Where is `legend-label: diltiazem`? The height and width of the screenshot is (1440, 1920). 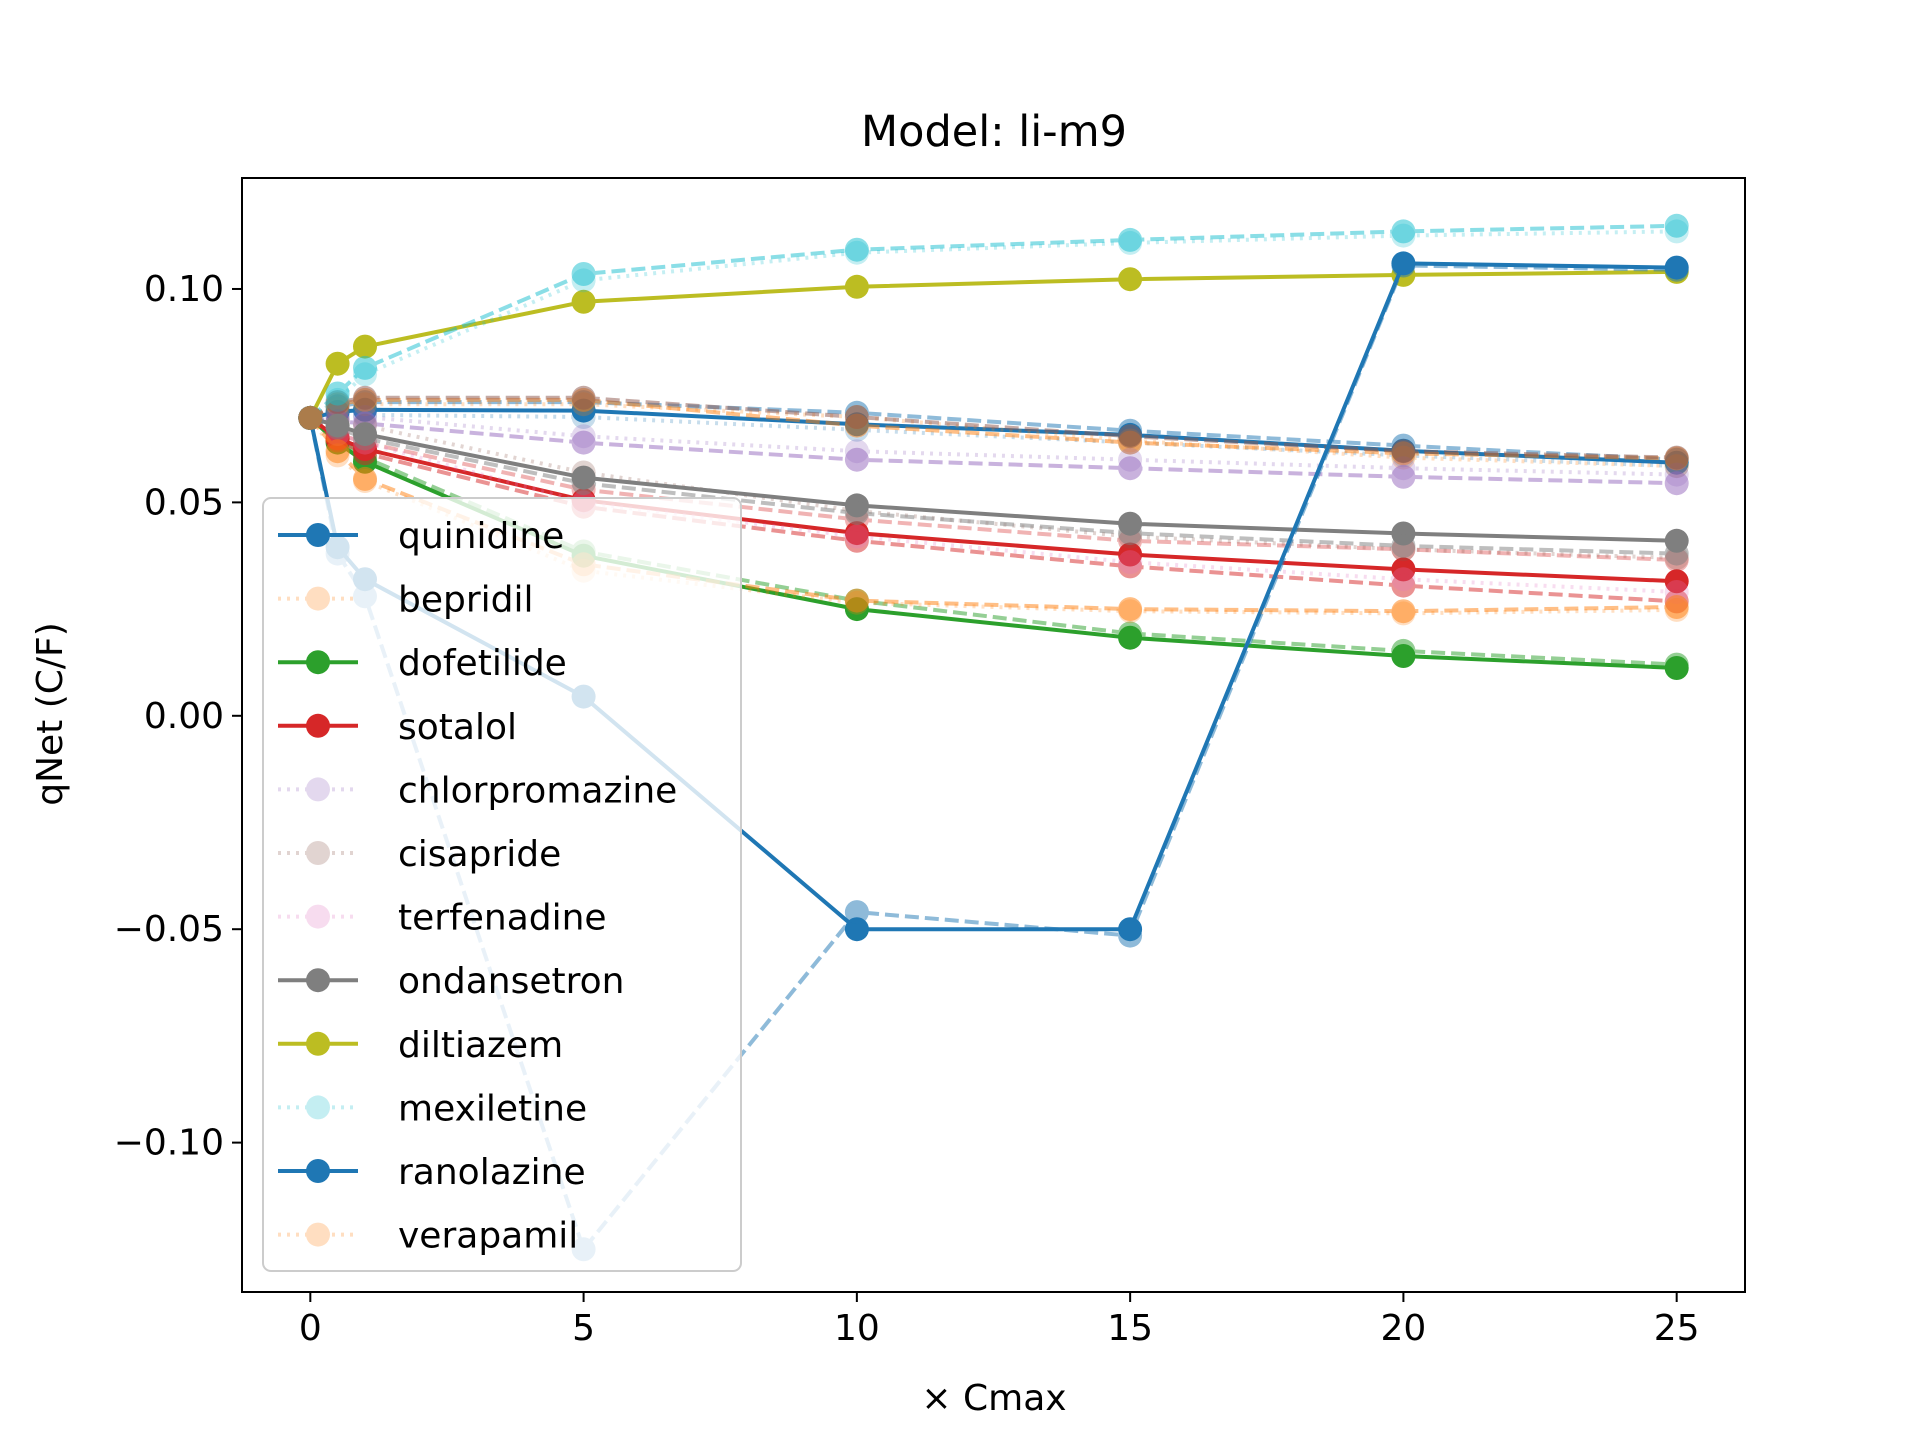 legend-label: diltiazem is located at coordinates (480, 1045).